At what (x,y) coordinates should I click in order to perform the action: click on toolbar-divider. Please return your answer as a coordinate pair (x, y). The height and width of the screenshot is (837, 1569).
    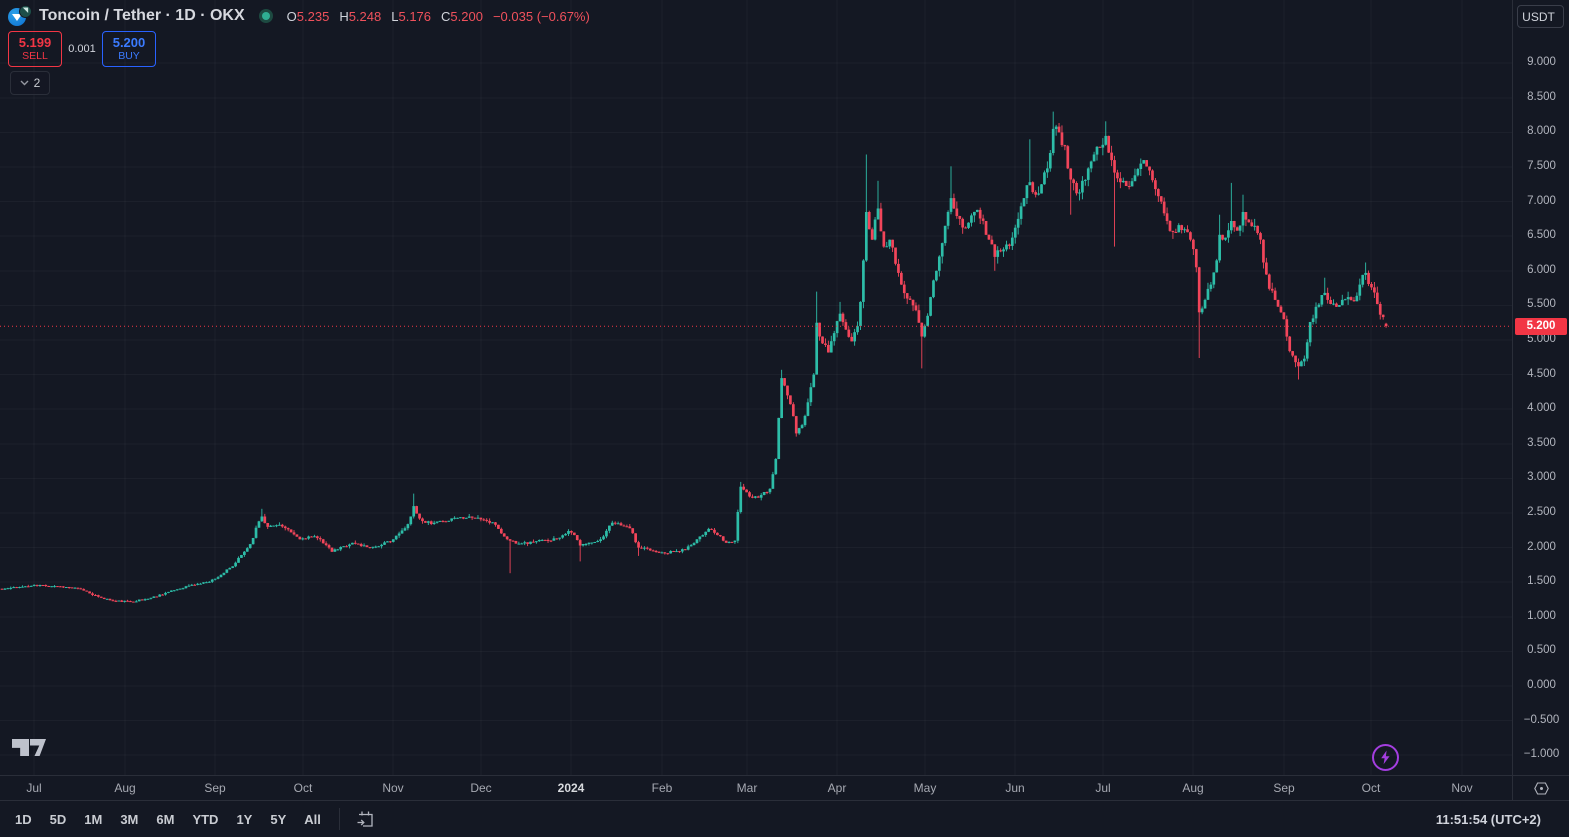
    Looking at the image, I should click on (339, 819).